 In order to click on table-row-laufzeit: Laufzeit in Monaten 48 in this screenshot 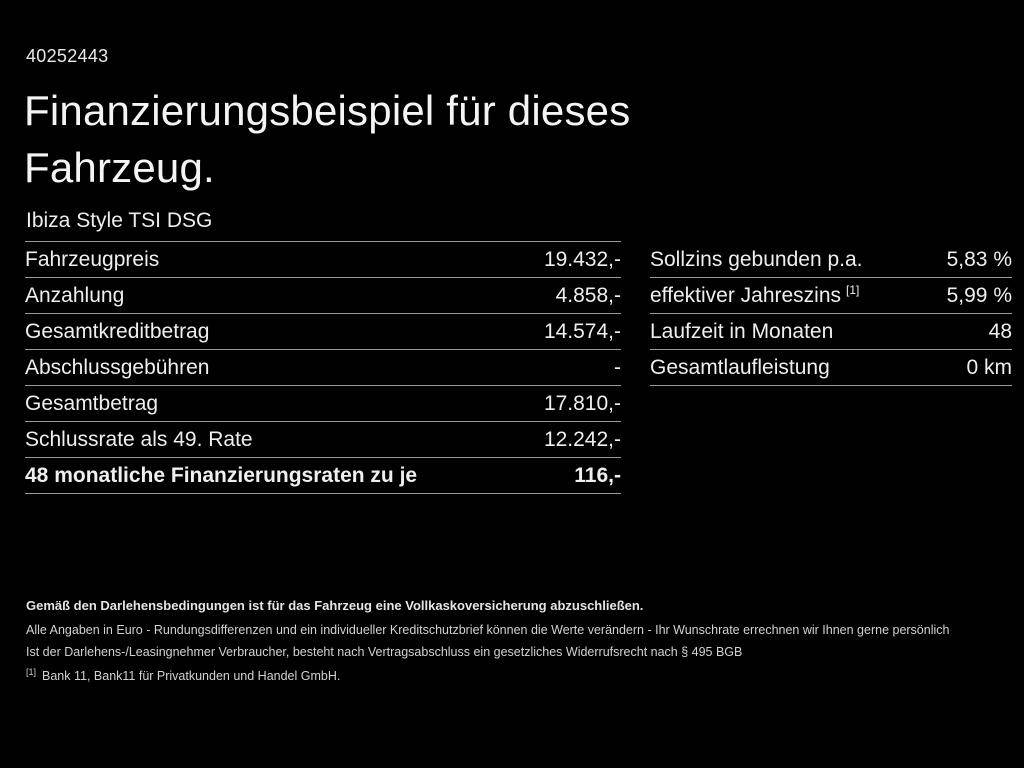, I will do `click(831, 332)`.